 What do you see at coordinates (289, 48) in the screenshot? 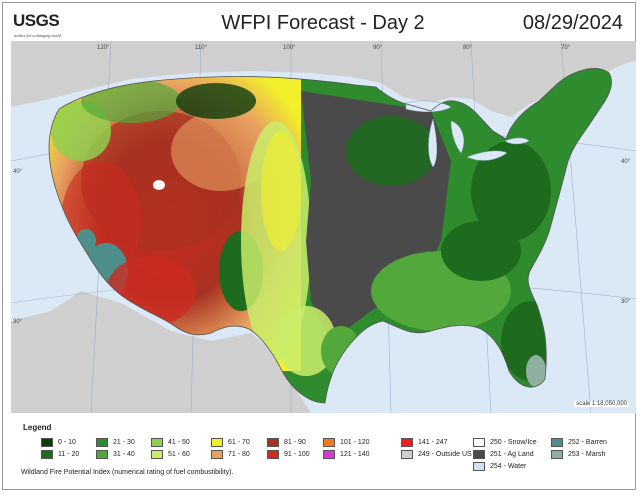
I see `lon-label-100: 100°` at bounding box center [289, 48].